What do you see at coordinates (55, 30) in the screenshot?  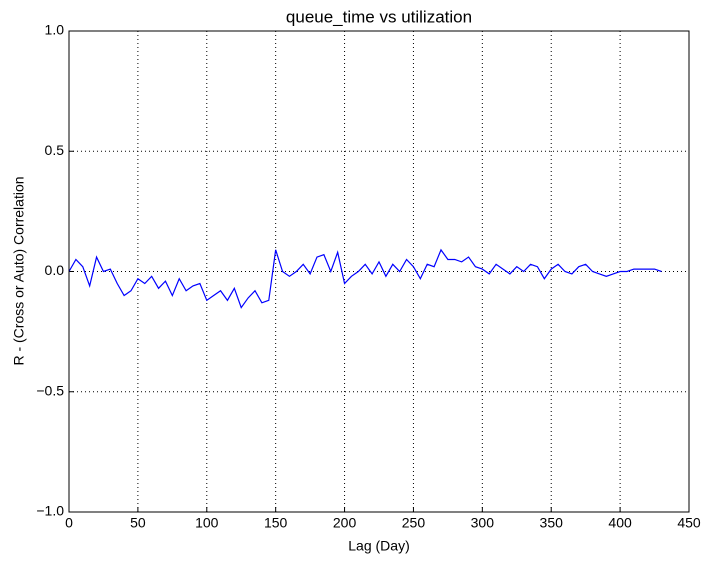 I see `y-tick-label: 1.0` at bounding box center [55, 30].